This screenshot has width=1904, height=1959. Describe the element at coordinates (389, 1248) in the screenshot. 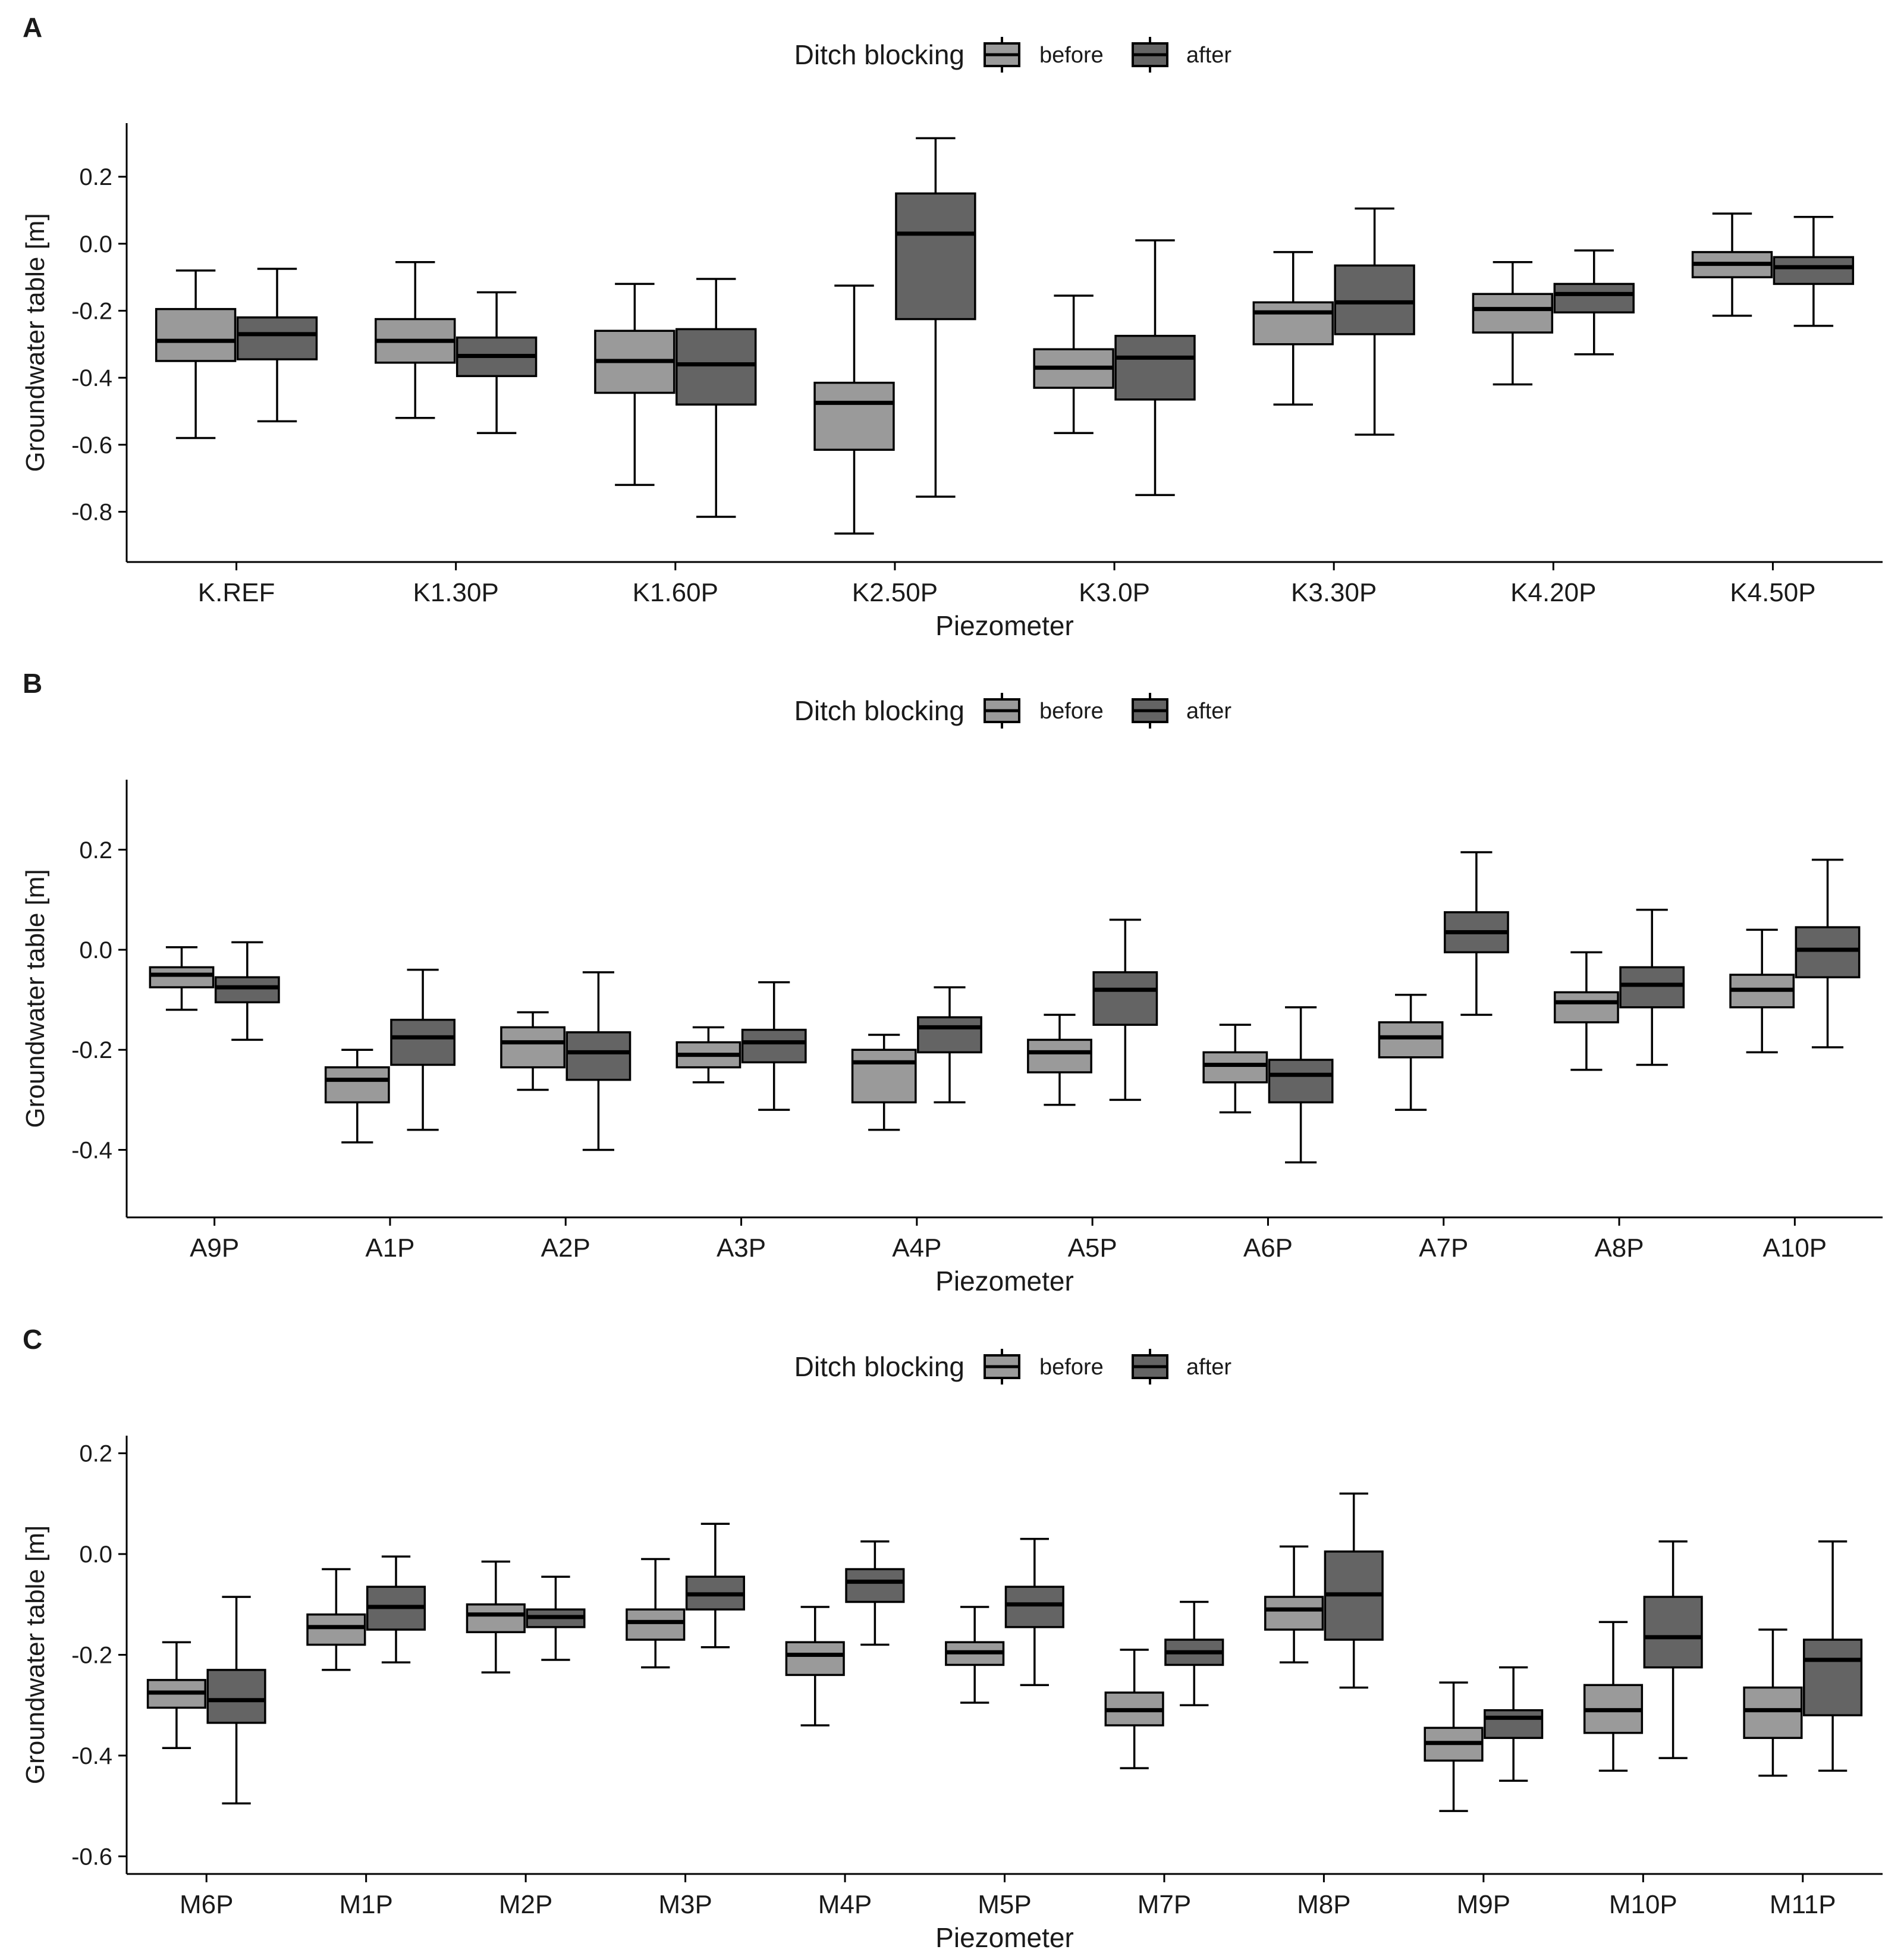

I see `x-tick-label: A1P` at that location.